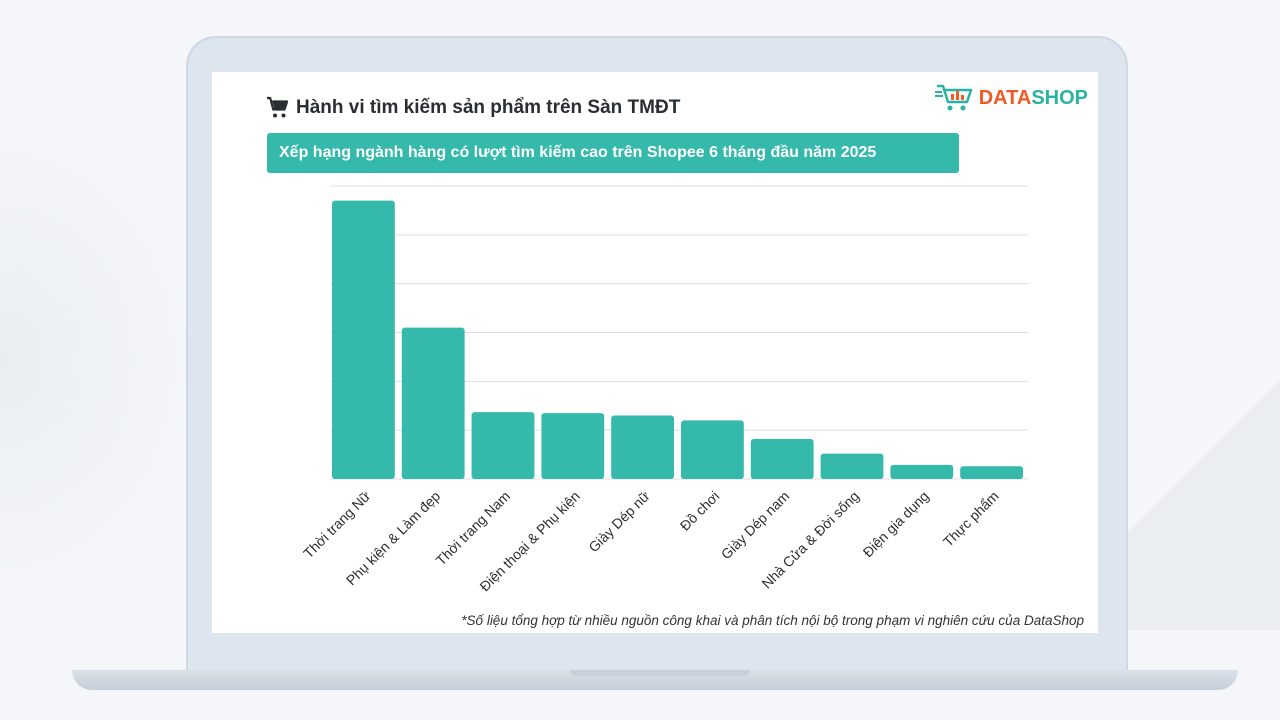  I want to click on x-tick-label: Thời trang Nam, so click(473, 528).